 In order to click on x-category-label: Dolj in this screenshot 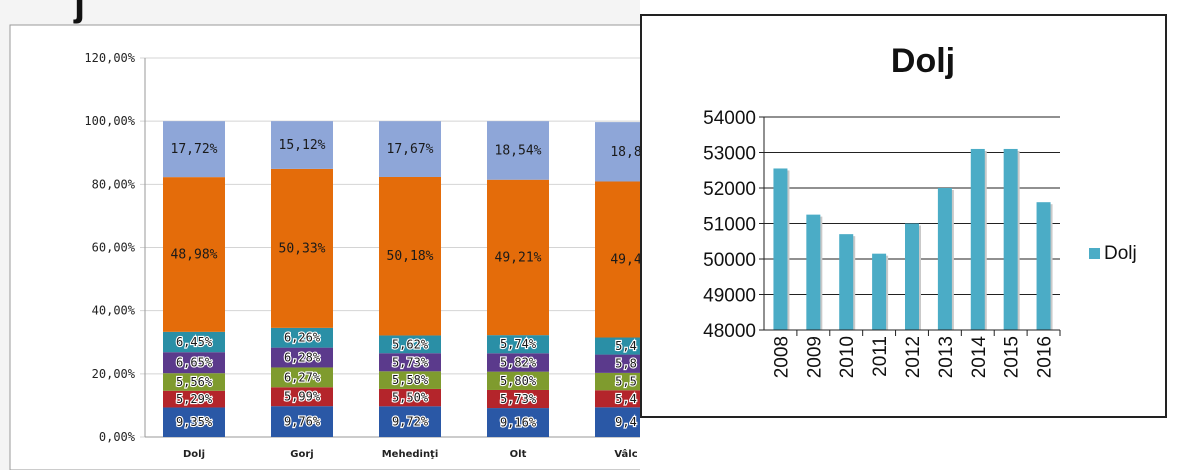, I will do `click(194, 454)`.